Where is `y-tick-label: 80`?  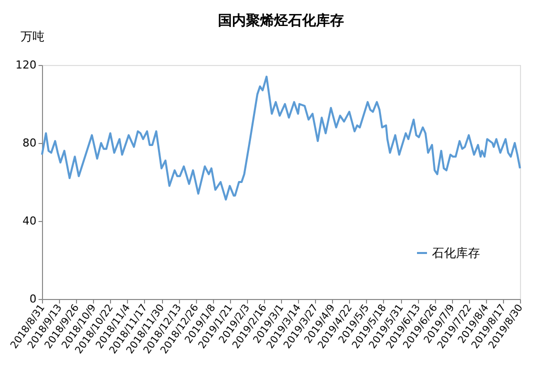
y-tick-label: 80 is located at coordinates (29, 143).